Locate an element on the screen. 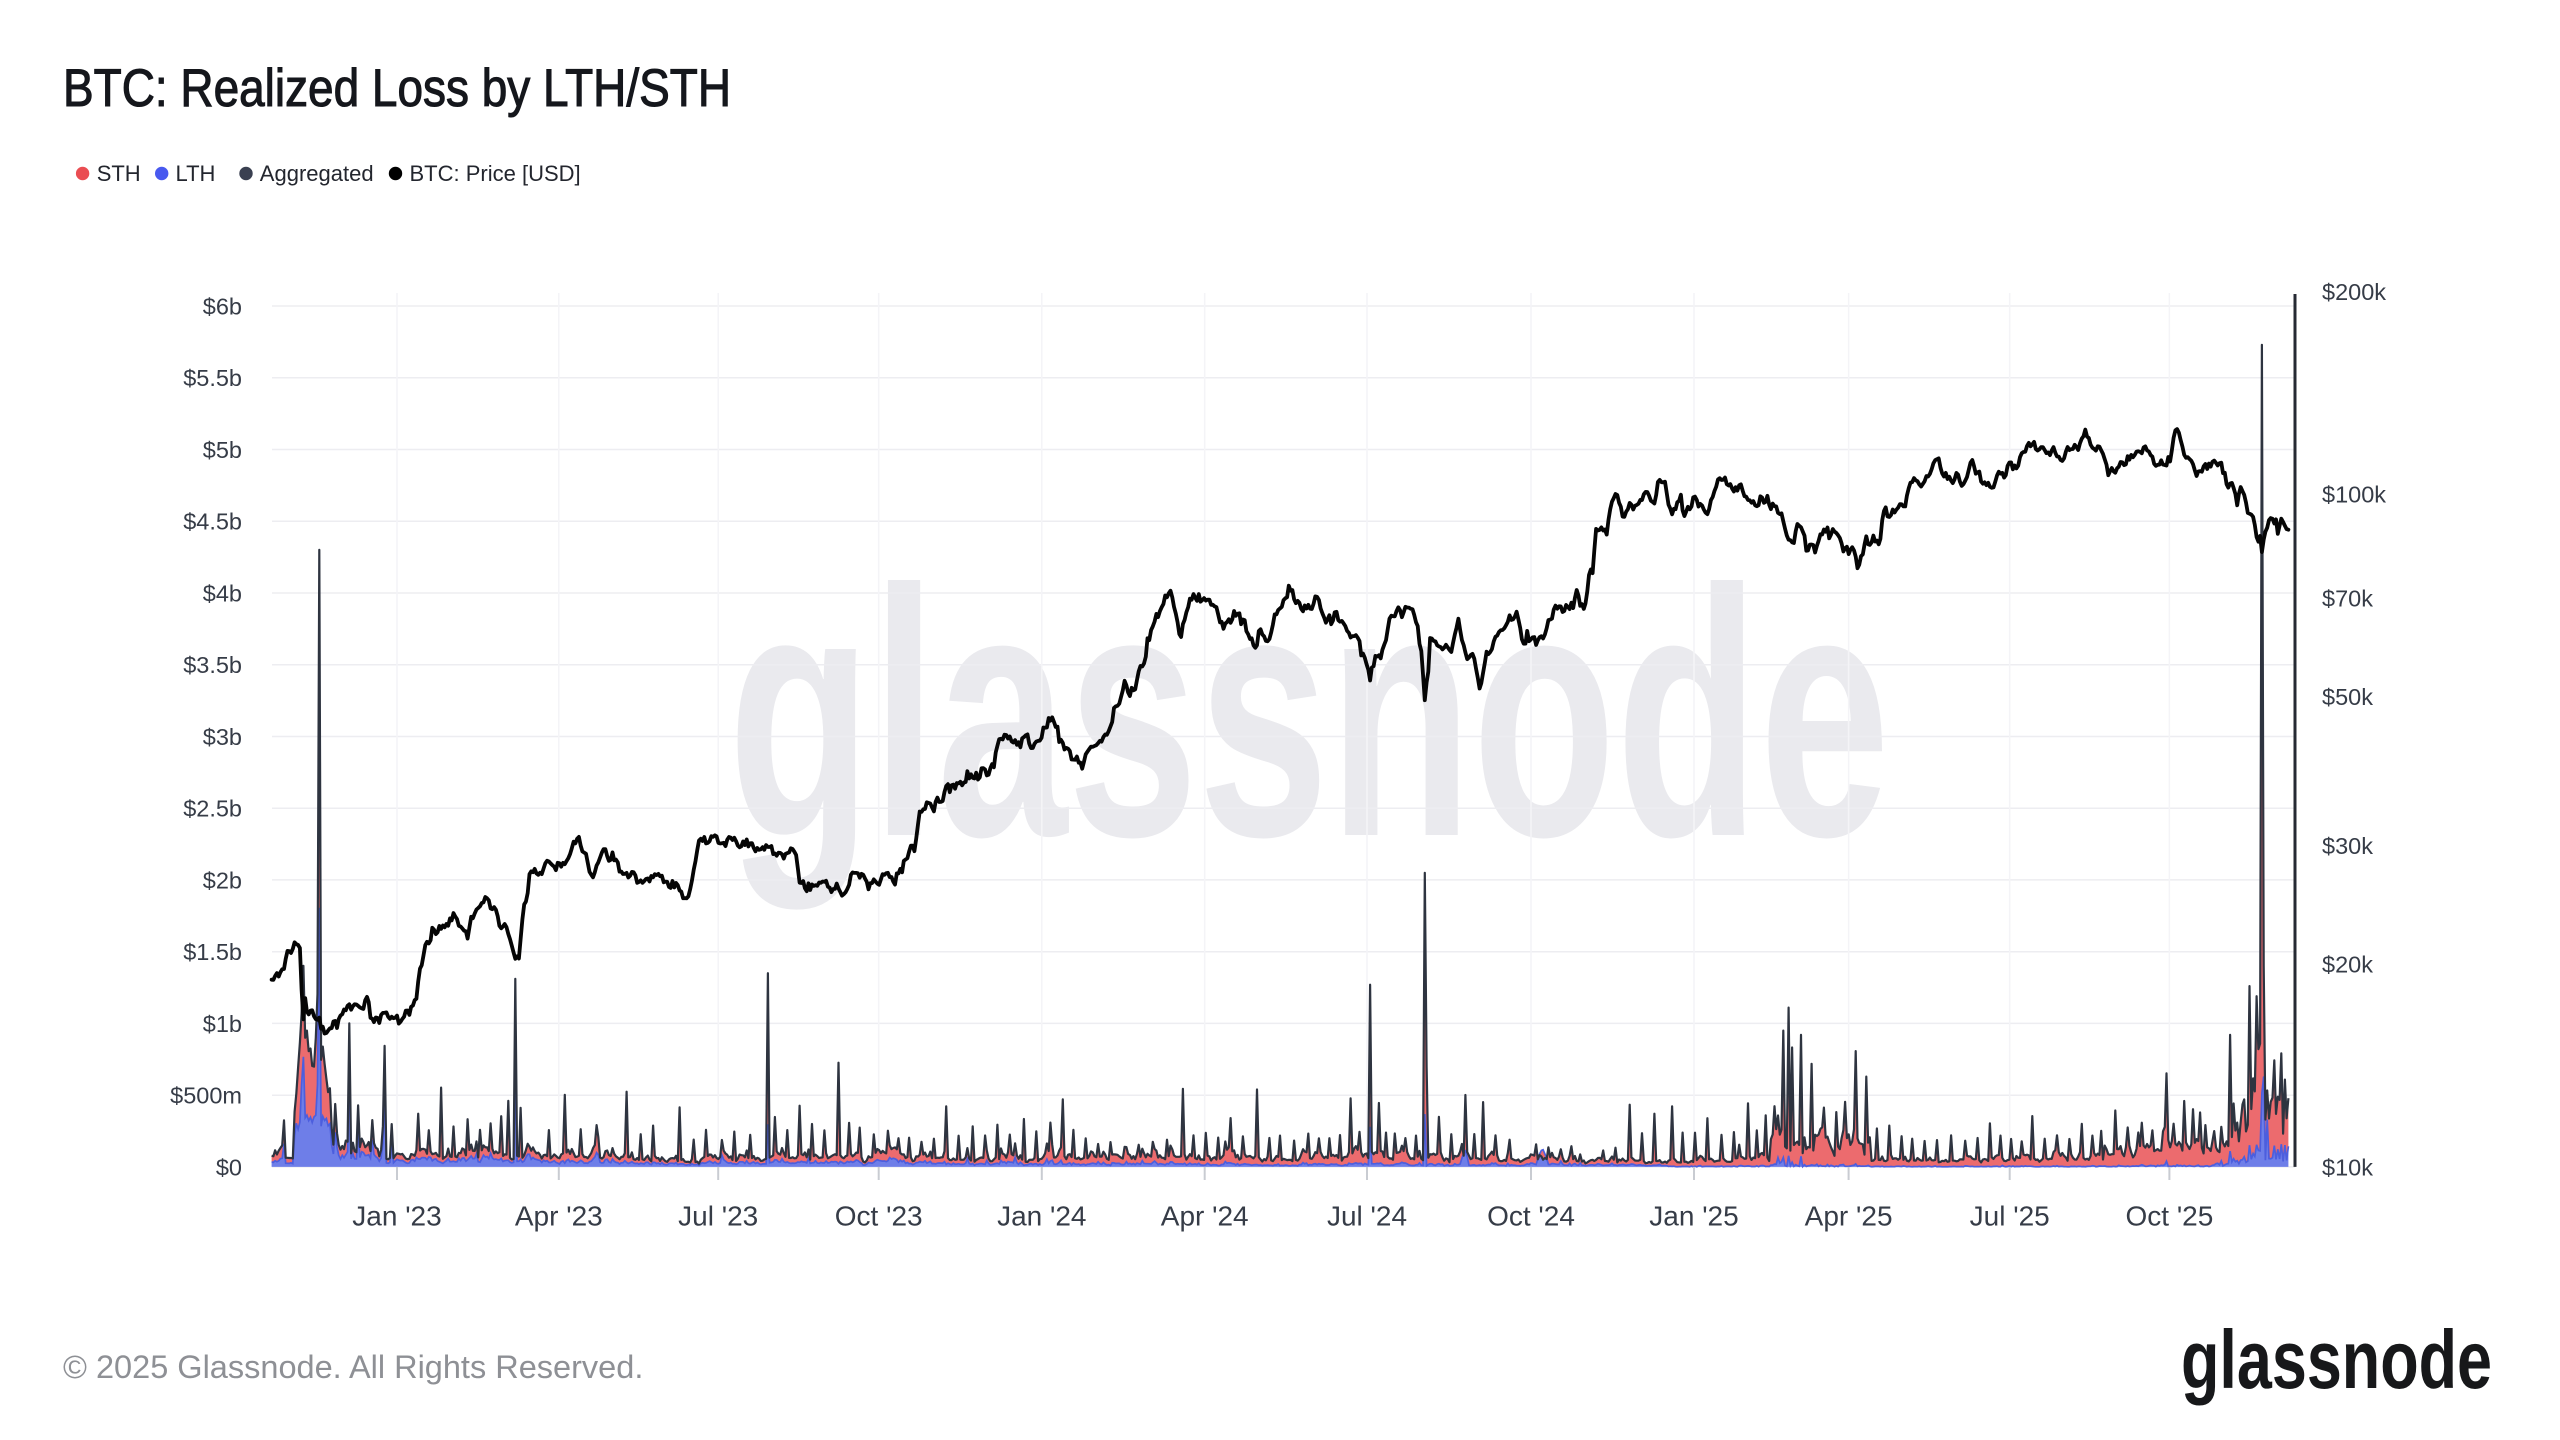  svg-text: Apr '23 is located at coordinates (559, 1216).